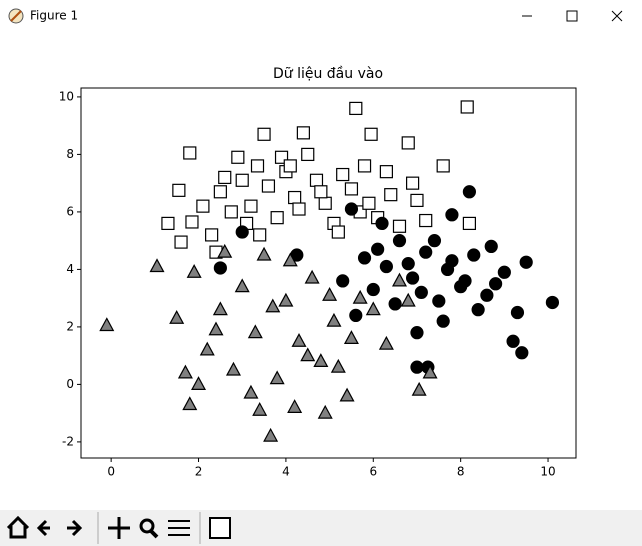  Describe the element at coordinates (66, 96) in the screenshot. I see `y-tick-label: 10` at that location.